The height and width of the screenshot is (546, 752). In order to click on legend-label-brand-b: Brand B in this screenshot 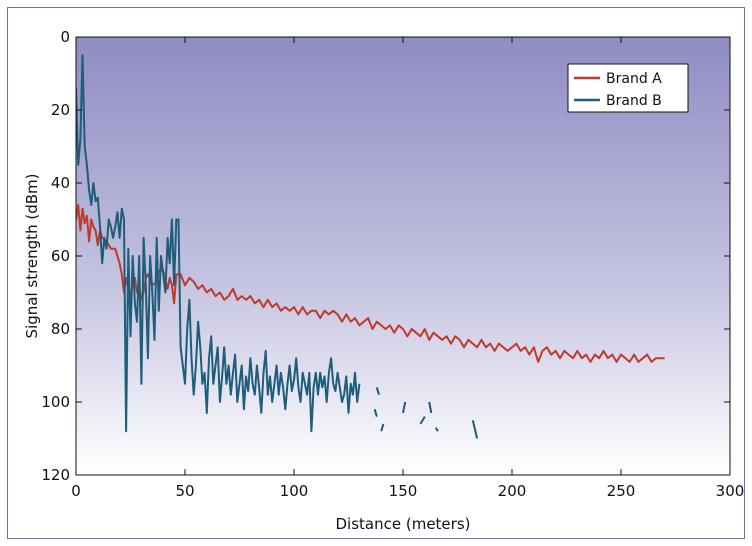, I will do `click(634, 101)`.